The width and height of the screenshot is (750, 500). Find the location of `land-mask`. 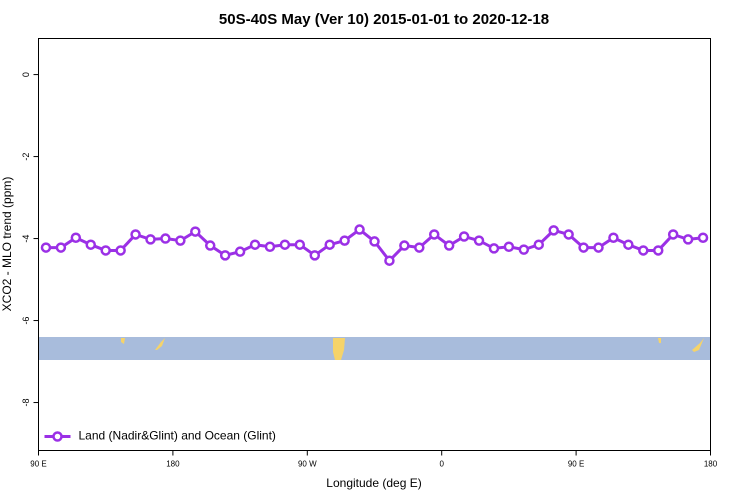

land-mask is located at coordinates (374, 348).